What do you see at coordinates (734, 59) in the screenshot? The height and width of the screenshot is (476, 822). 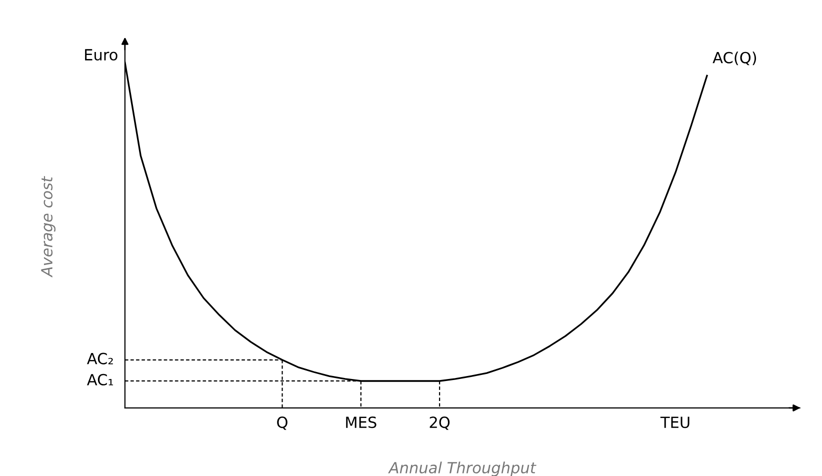 I see `series-label: AC(Q)` at bounding box center [734, 59].